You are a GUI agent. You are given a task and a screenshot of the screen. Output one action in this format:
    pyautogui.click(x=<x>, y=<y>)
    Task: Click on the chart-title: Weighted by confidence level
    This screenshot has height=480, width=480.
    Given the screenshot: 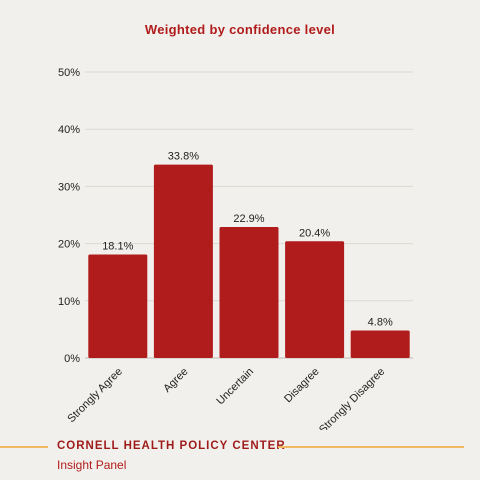 What is the action you would take?
    pyautogui.click(x=240, y=29)
    